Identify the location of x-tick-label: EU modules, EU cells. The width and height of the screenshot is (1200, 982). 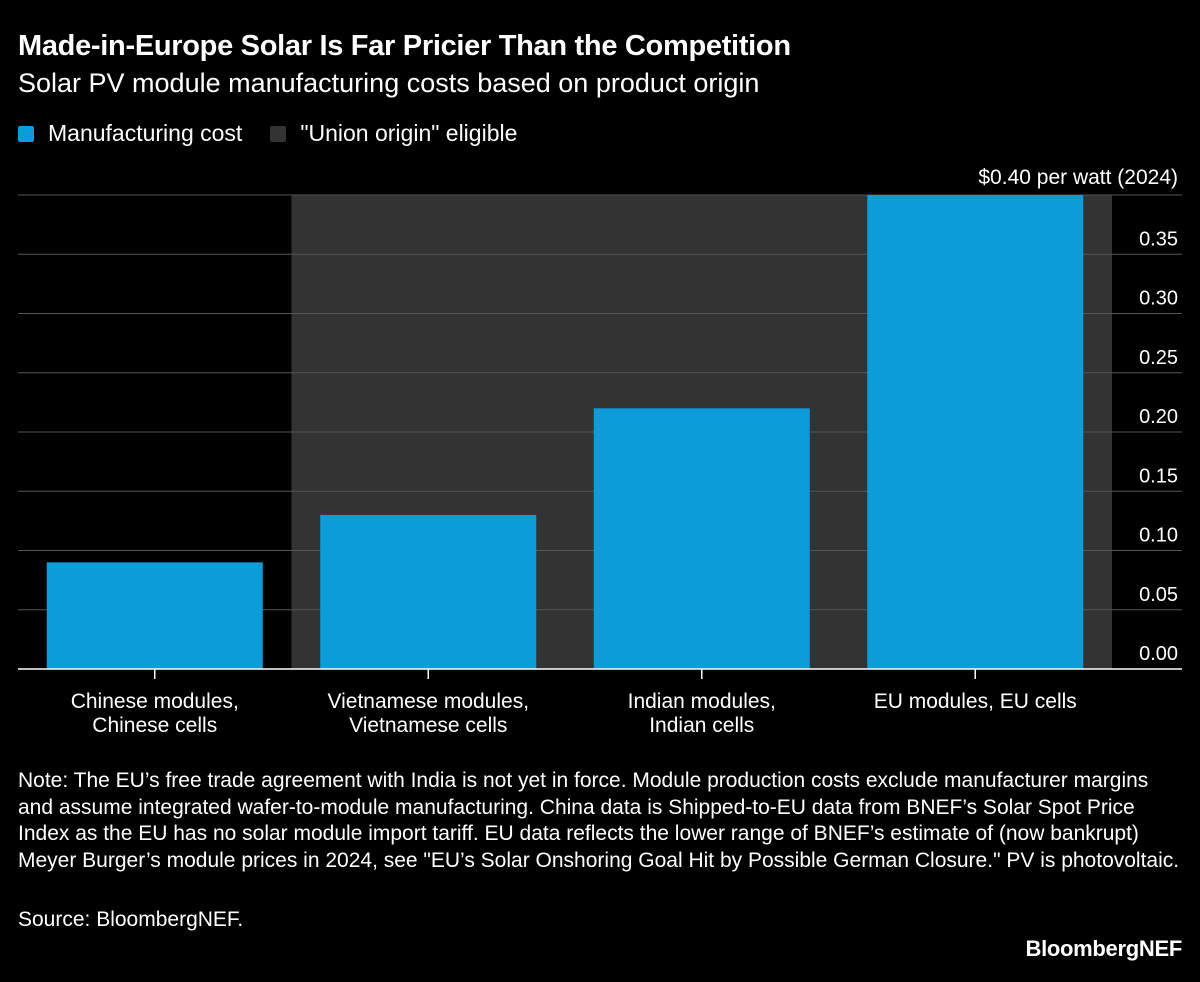
(975, 701).